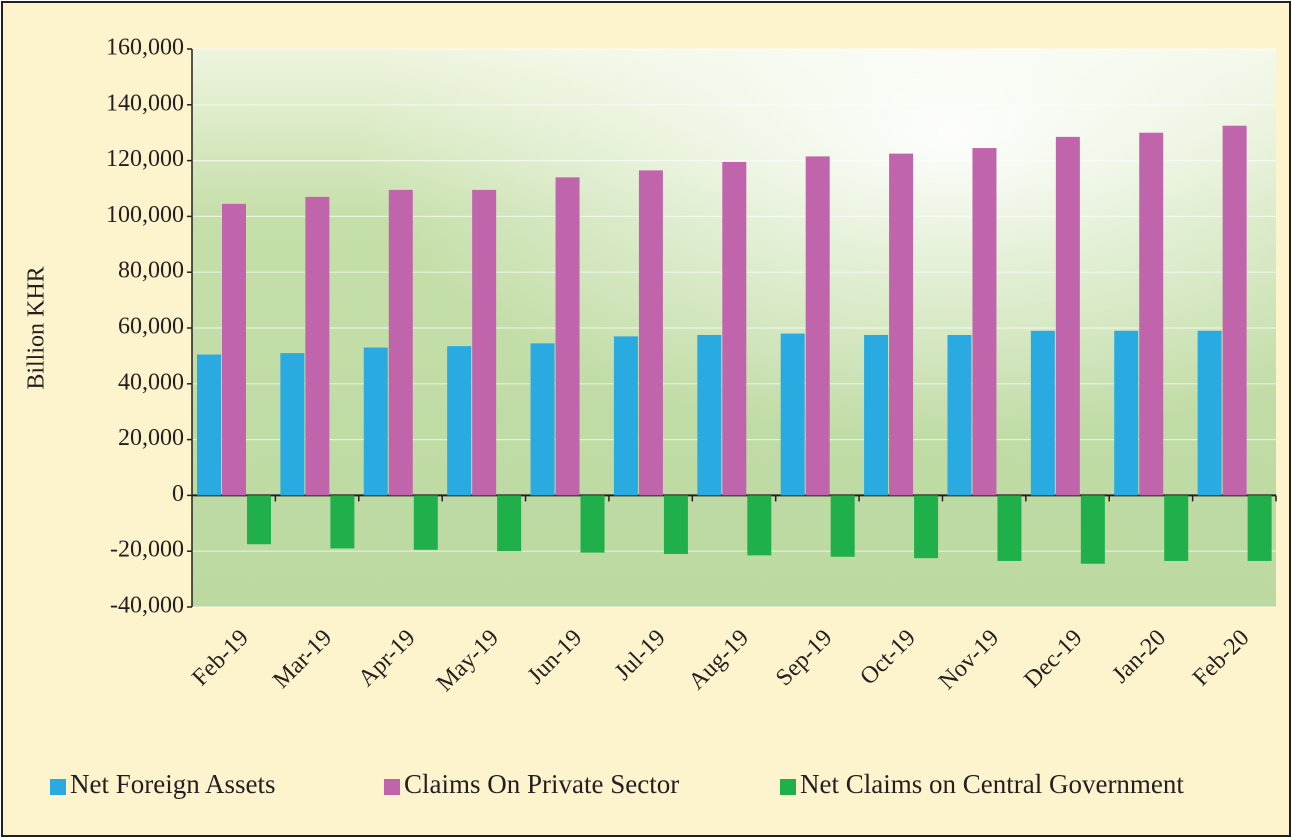  What do you see at coordinates (145, 215) in the screenshot?
I see `y-tick-label: 100,000` at bounding box center [145, 215].